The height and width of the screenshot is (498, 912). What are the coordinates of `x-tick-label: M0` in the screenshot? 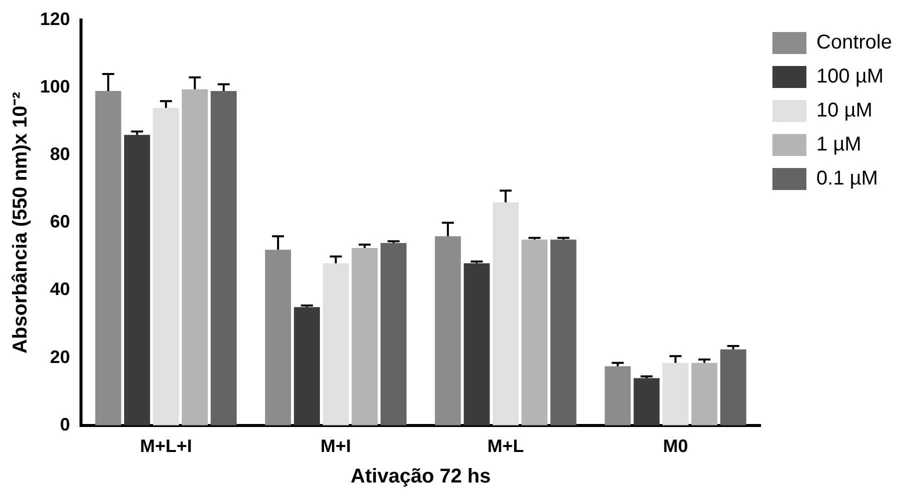 It's located at (675, 446).